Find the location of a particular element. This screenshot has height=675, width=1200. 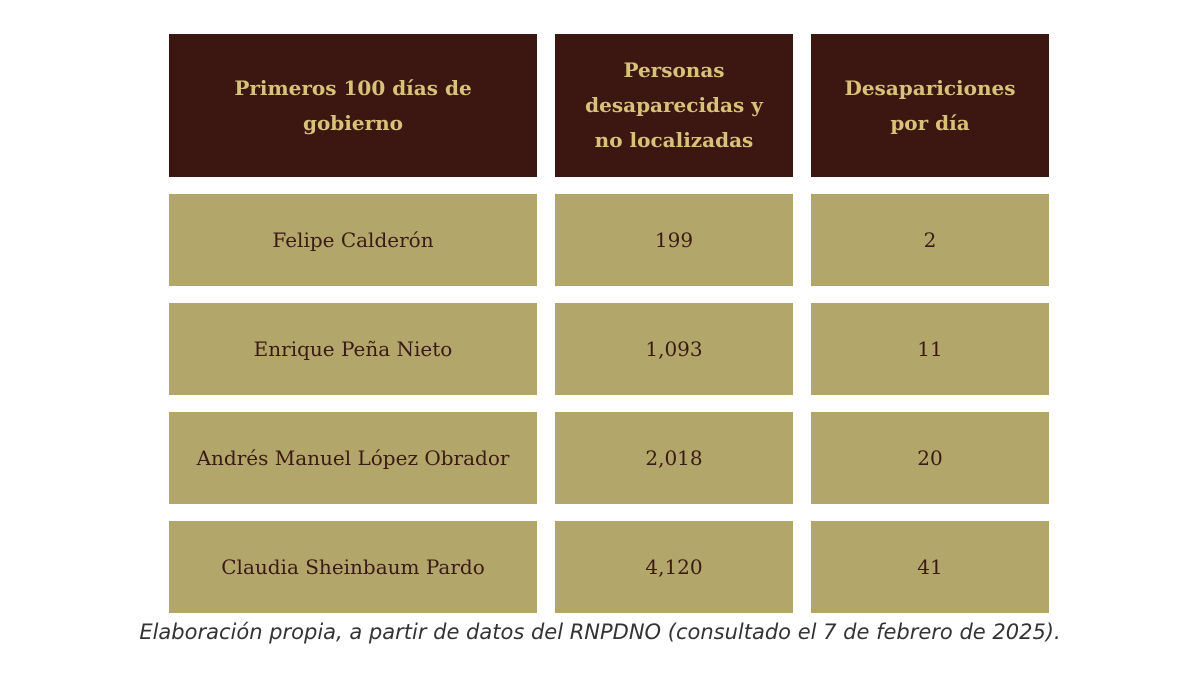

row-1-per-day: 2 is located at coordinates (930, 240).